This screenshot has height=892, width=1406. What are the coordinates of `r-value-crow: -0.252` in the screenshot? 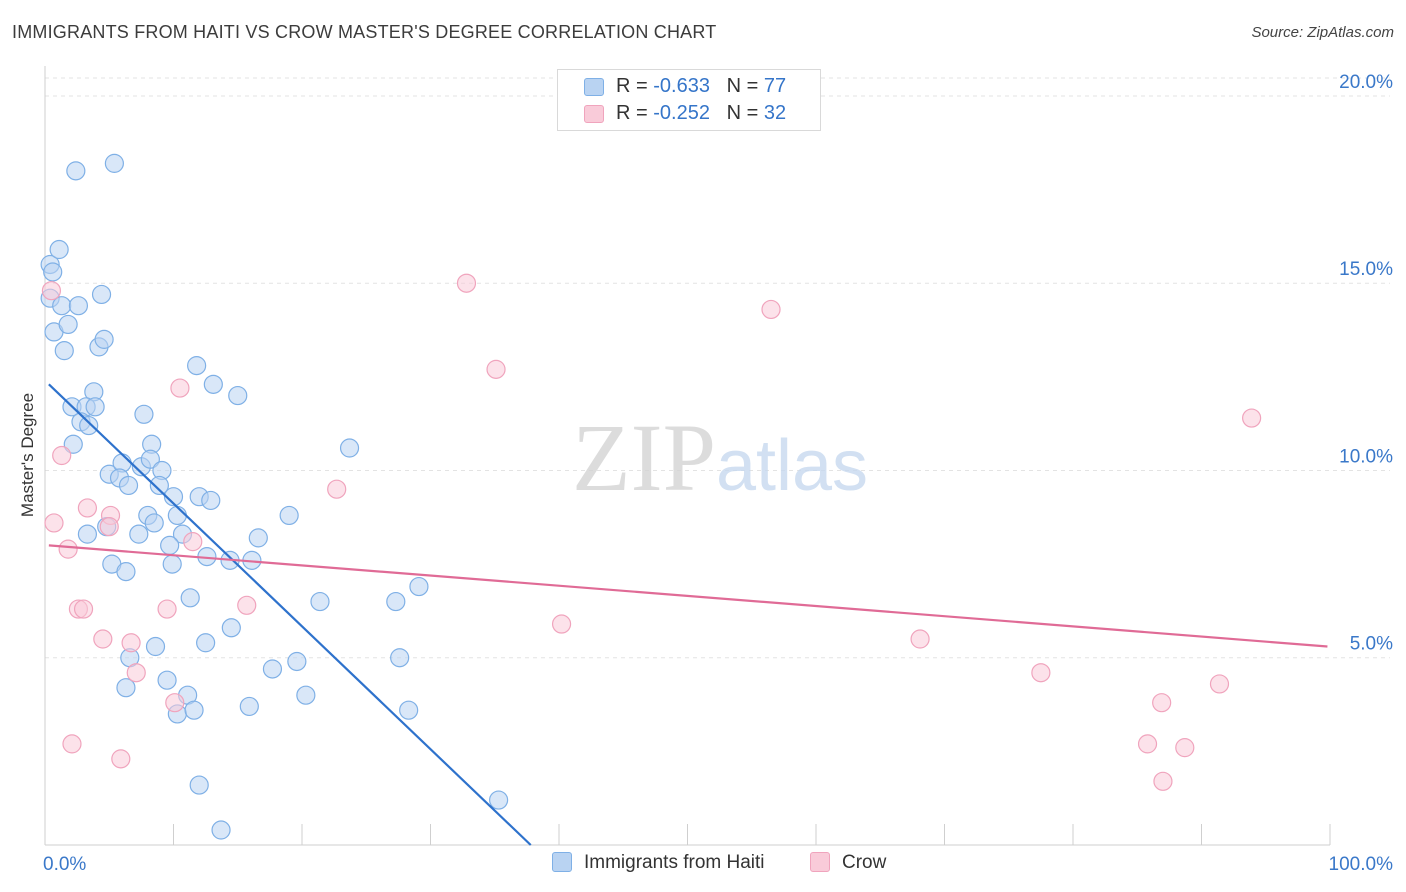 It's located at (681, 113).